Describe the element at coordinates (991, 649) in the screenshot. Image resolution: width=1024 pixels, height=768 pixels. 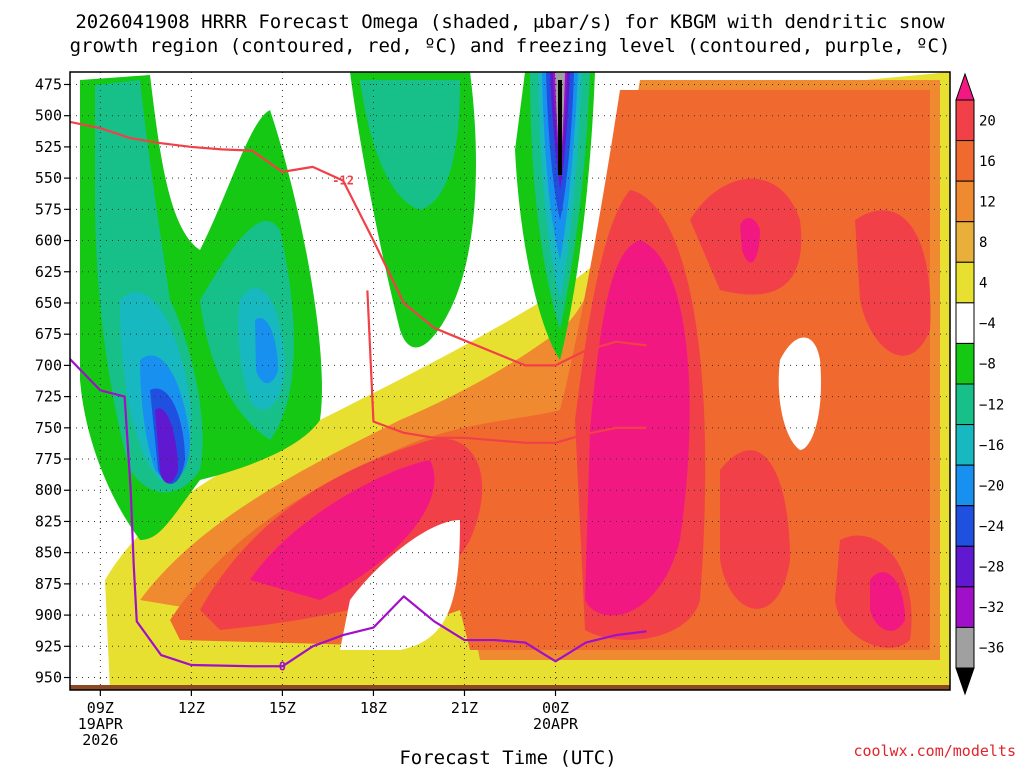
I see `colorbar-label-13: −36` at that location.